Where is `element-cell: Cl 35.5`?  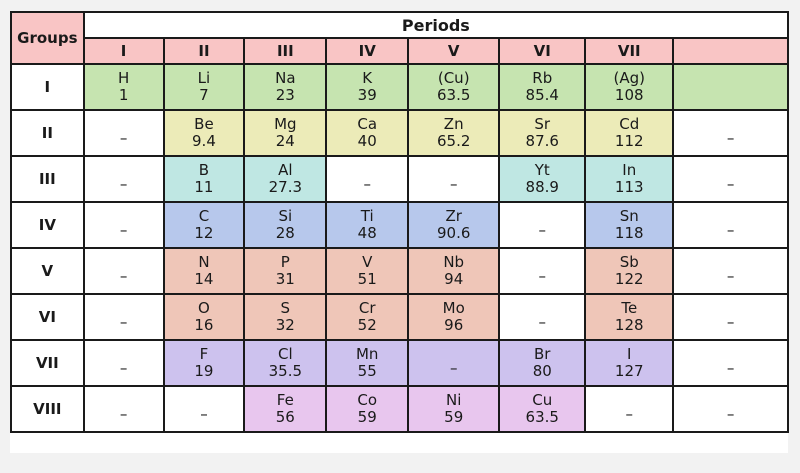 element-cell: Cl 35.5 is located at coordinates (285, 363).